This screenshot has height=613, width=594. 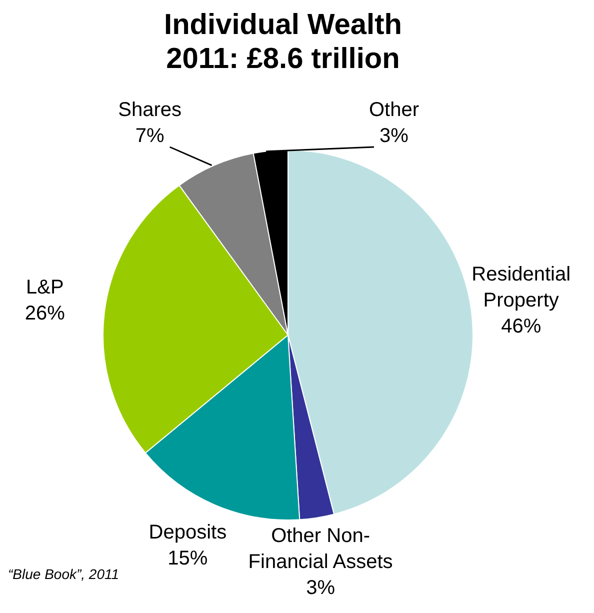 I want to click on slice-label: Residential Property, so click(x=521, y=288).